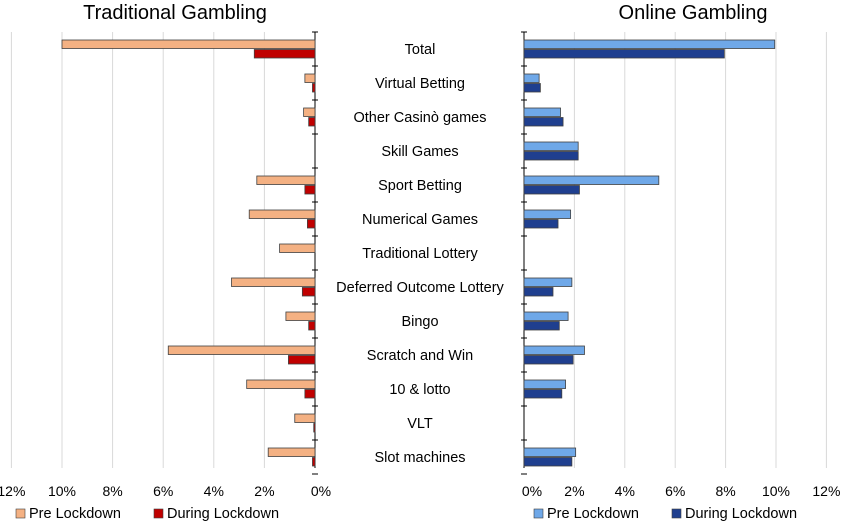 This screenshot has width=850, height=524. What do you see at coordinates (420, 84) in the screenshot?
I see `category-label: Virtual Betting` at bounding box center [420, 84].